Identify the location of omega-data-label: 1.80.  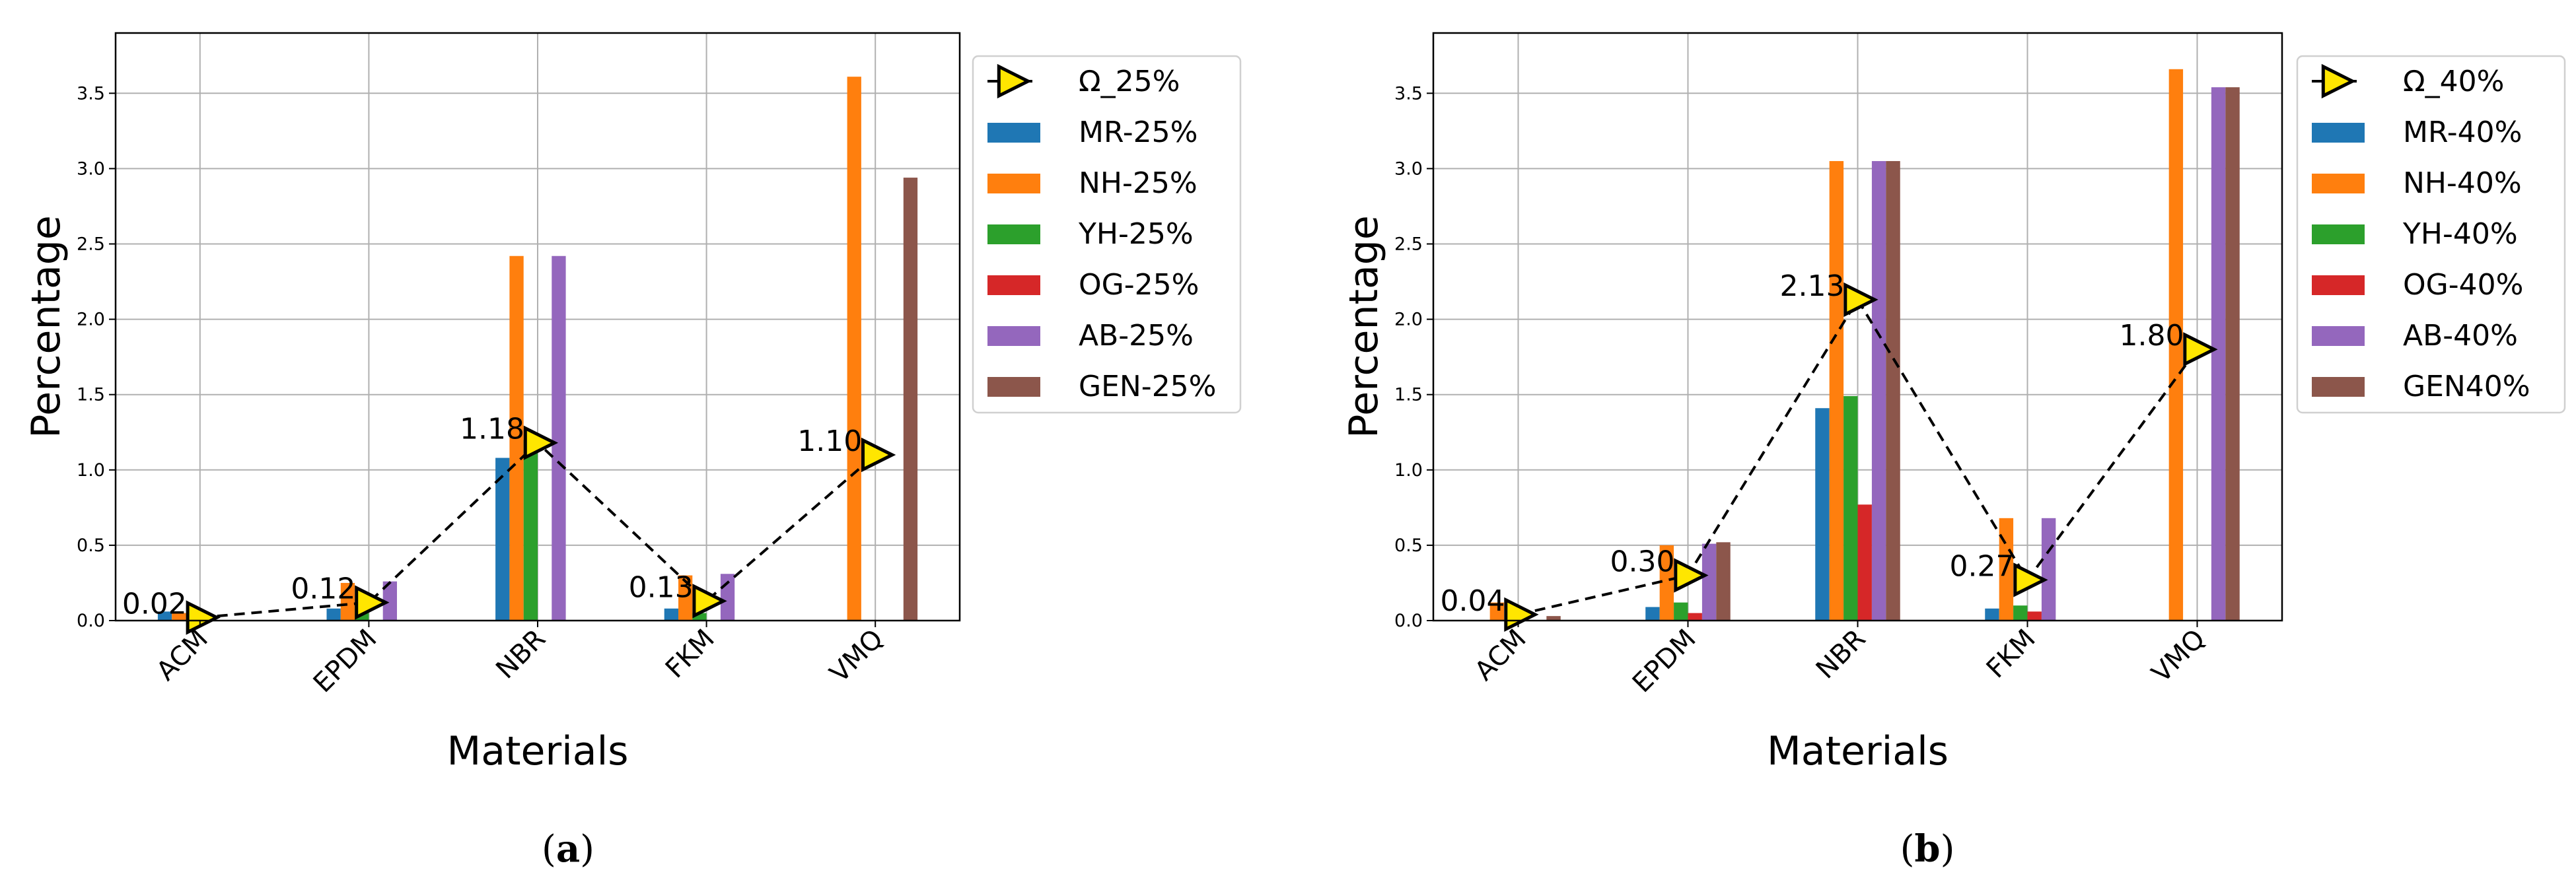
(2152, 336).